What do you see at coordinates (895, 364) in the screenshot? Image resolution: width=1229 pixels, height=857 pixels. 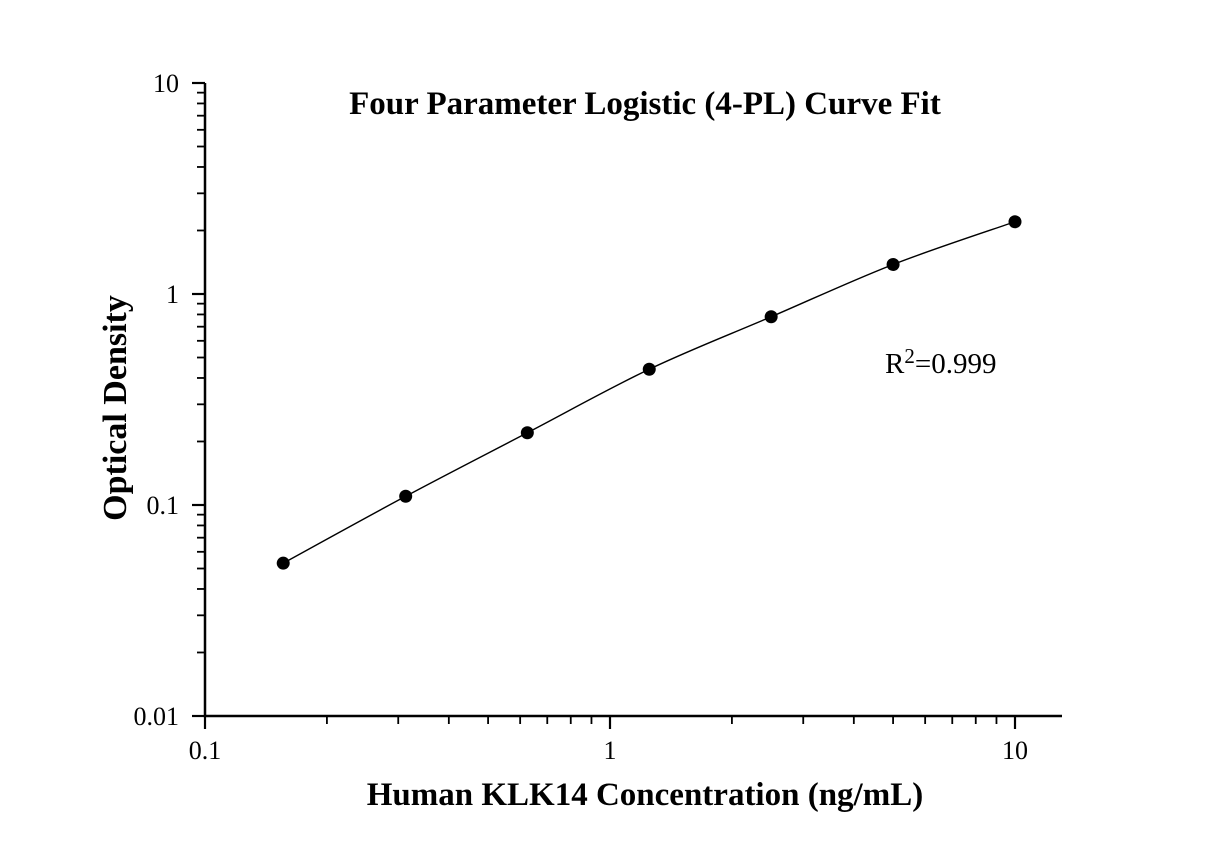 I see `r-squared-base: R` at bounding box center [895, 364].